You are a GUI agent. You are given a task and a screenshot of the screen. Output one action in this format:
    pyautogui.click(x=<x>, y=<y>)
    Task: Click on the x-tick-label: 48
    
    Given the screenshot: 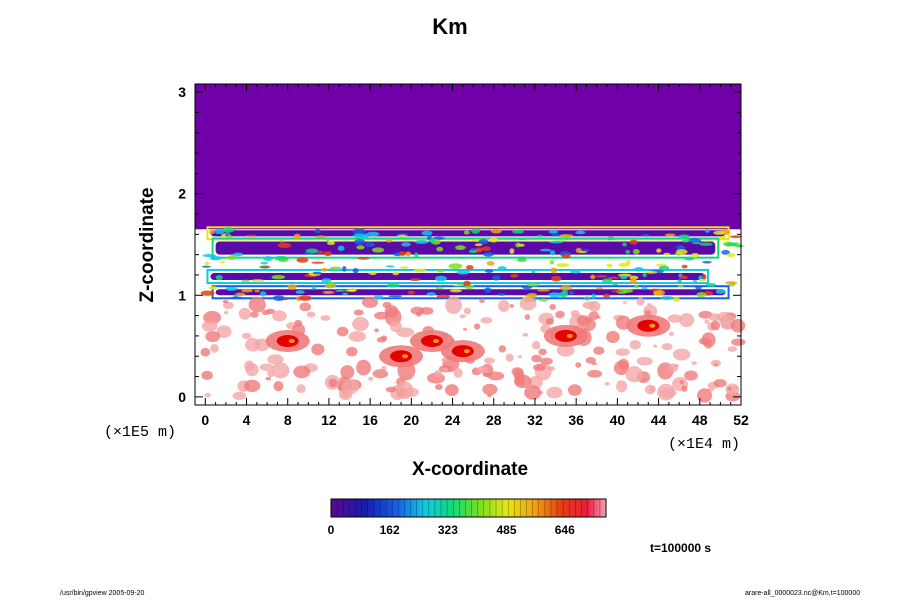 What is the action you would take?
    pyautogui.click(x=700, y=420)
    